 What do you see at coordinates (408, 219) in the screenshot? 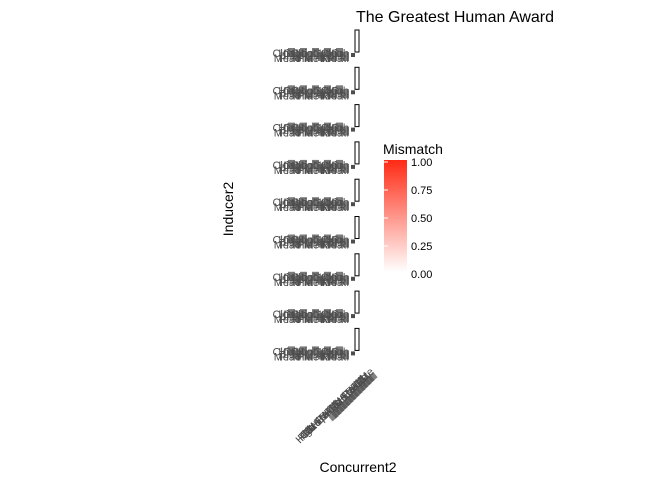
I see `legend-ticks: 0.00 0.25 0.50 0.75 1.00` at bounding box center [408, 219].